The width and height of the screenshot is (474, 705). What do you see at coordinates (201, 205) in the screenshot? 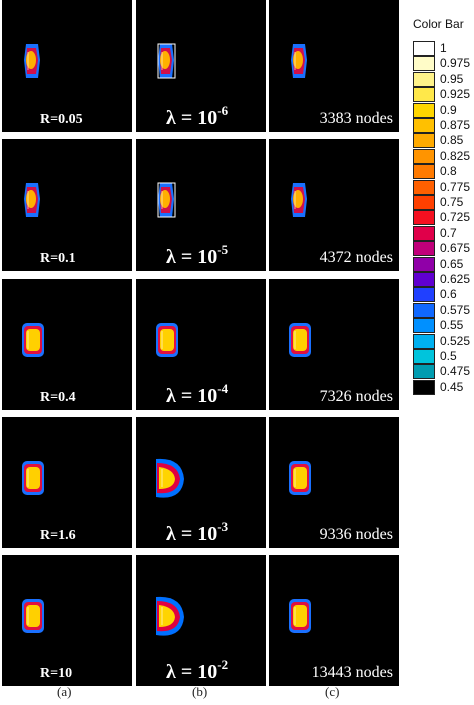
I see `panel-b-row-2: λ = 10-5` at bounding box center [201, 205].